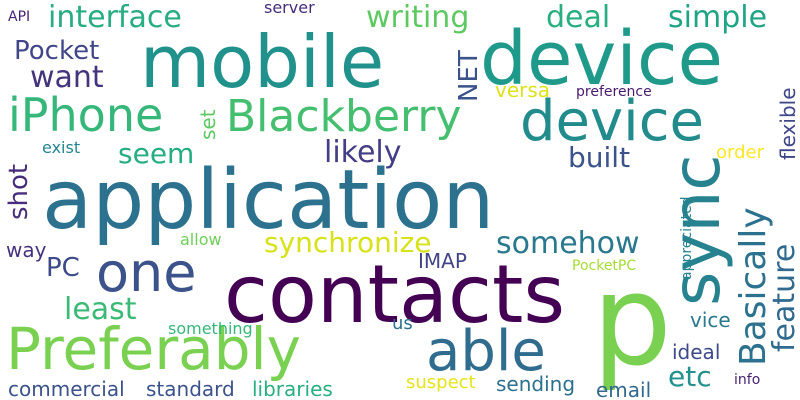 This screenshot has height=400, width=800. I want to click on word-pc: PC, so click(63, 268).